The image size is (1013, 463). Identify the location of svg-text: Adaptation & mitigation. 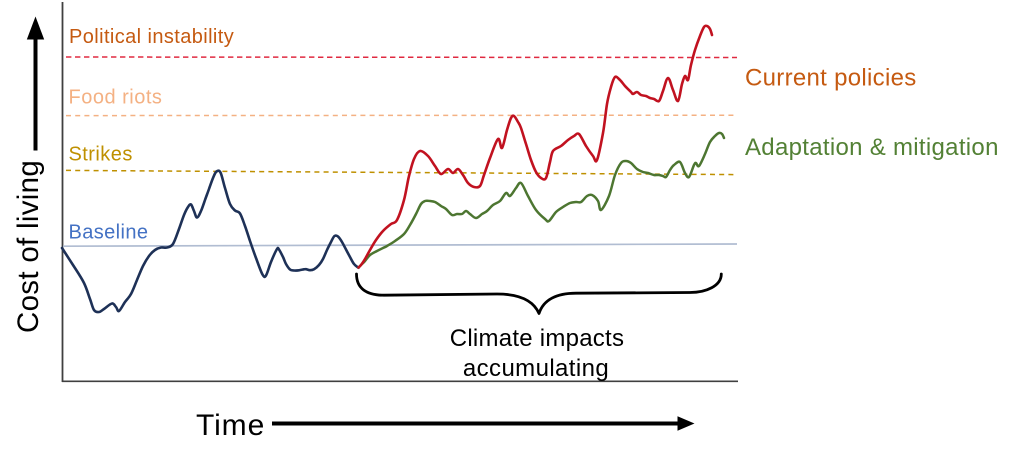
(872, 147).